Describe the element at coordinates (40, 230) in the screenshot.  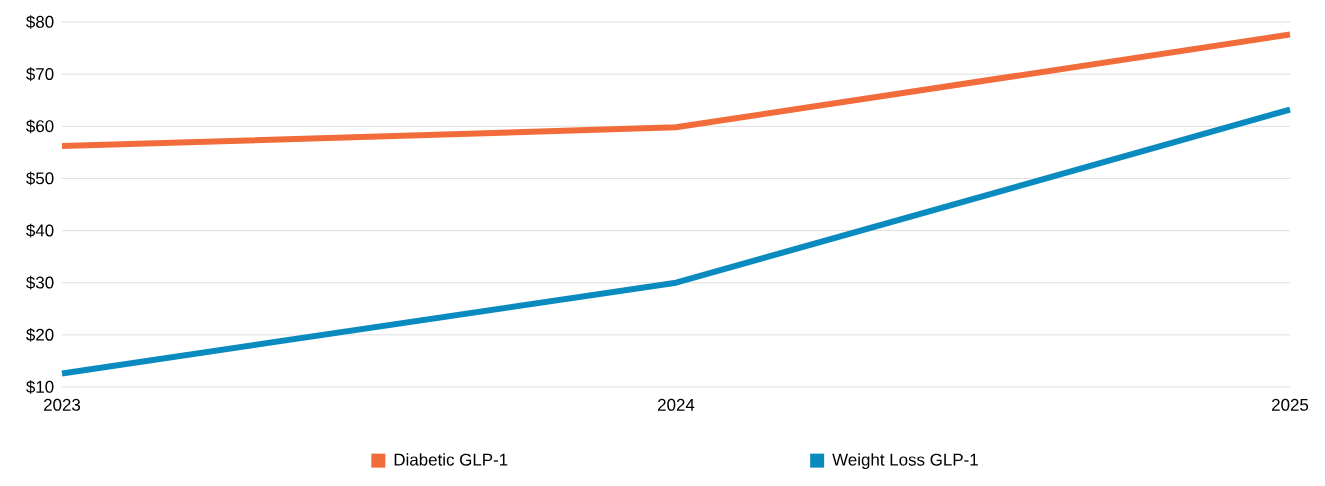
I see `y-tick-label: $40` at that location.